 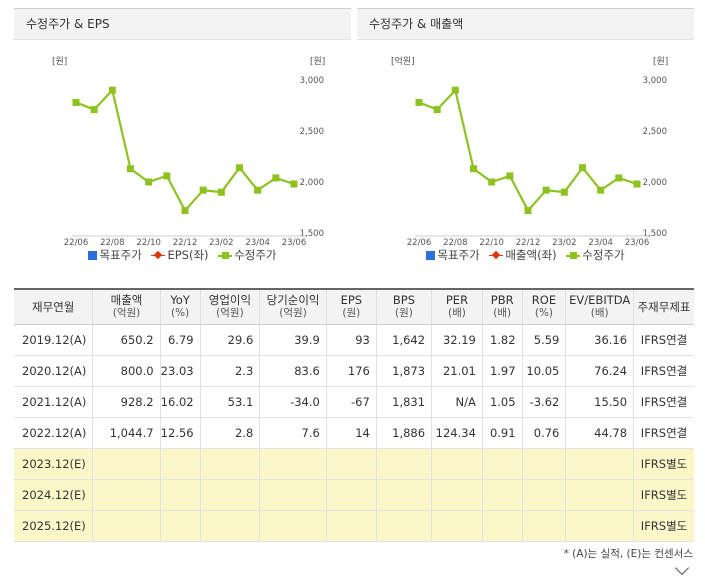 I want to click on y-tick-label: 2,000, so click(x=655, y=183).